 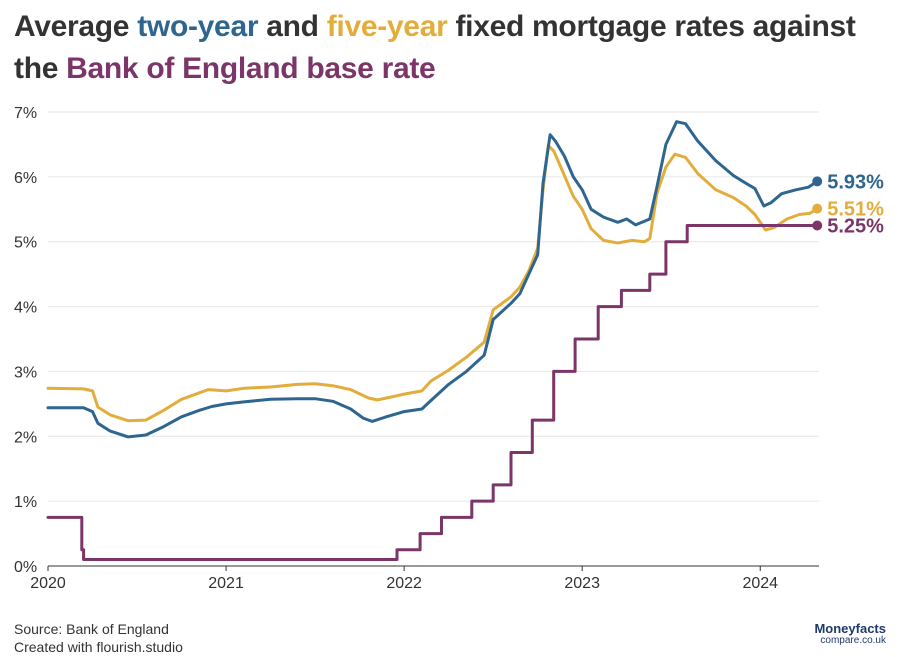 What do you see at coordinates (817, 208) in the screenshot?
I see `end-marker-five_year` at bounding box center [817, 208].